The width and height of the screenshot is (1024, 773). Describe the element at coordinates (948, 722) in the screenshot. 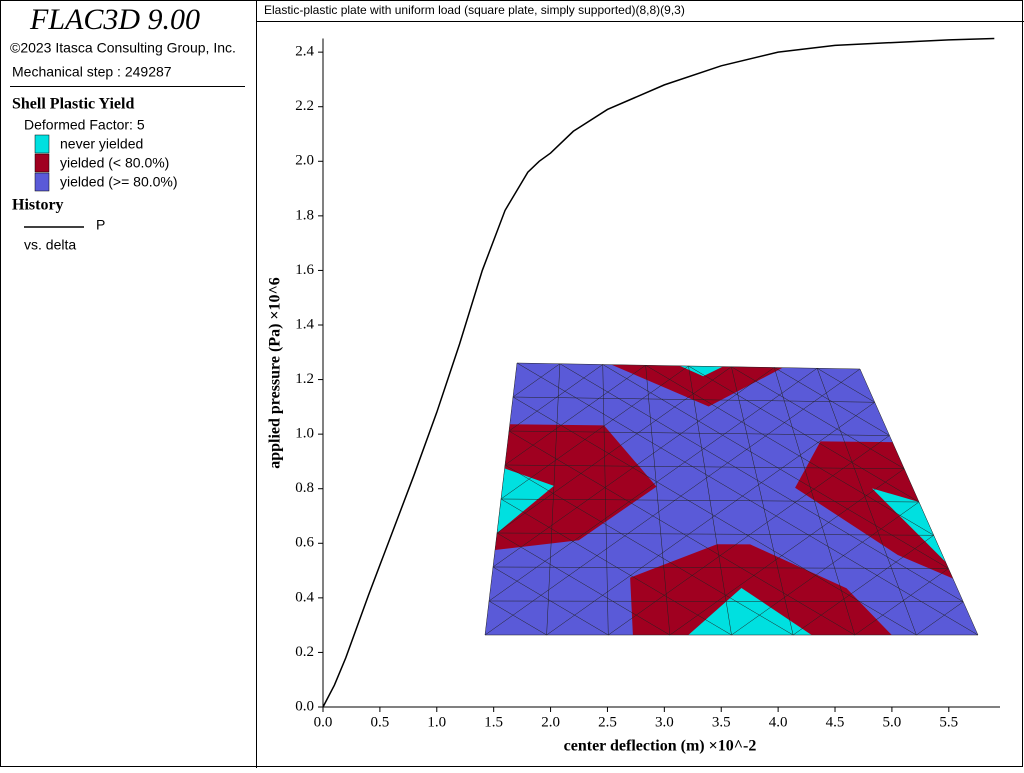

I see `x-tick-label: 5.5` at that location.